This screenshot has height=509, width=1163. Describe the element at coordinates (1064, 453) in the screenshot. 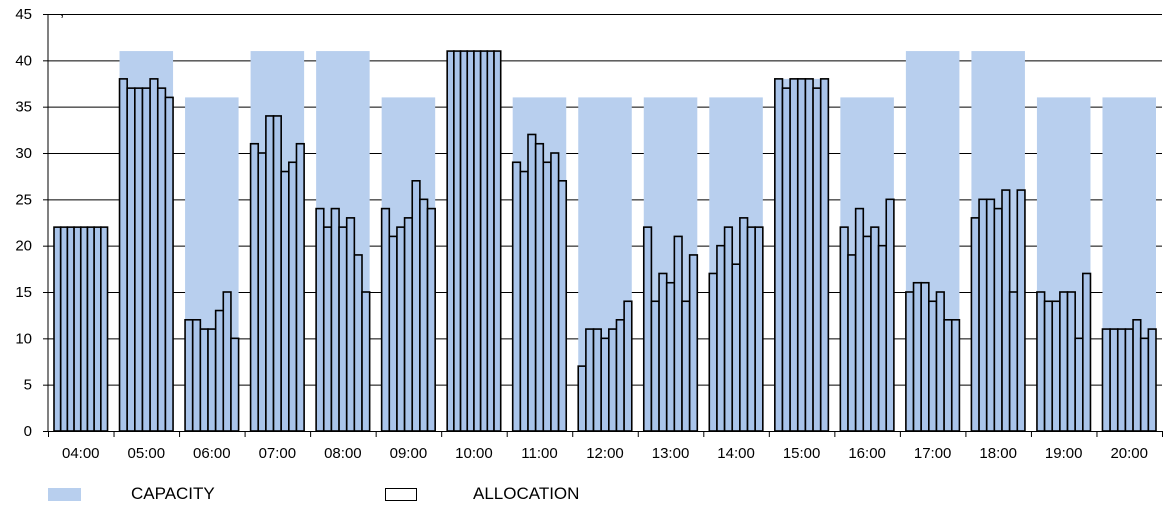

I see `x-tick-label: 19:00` at that location.